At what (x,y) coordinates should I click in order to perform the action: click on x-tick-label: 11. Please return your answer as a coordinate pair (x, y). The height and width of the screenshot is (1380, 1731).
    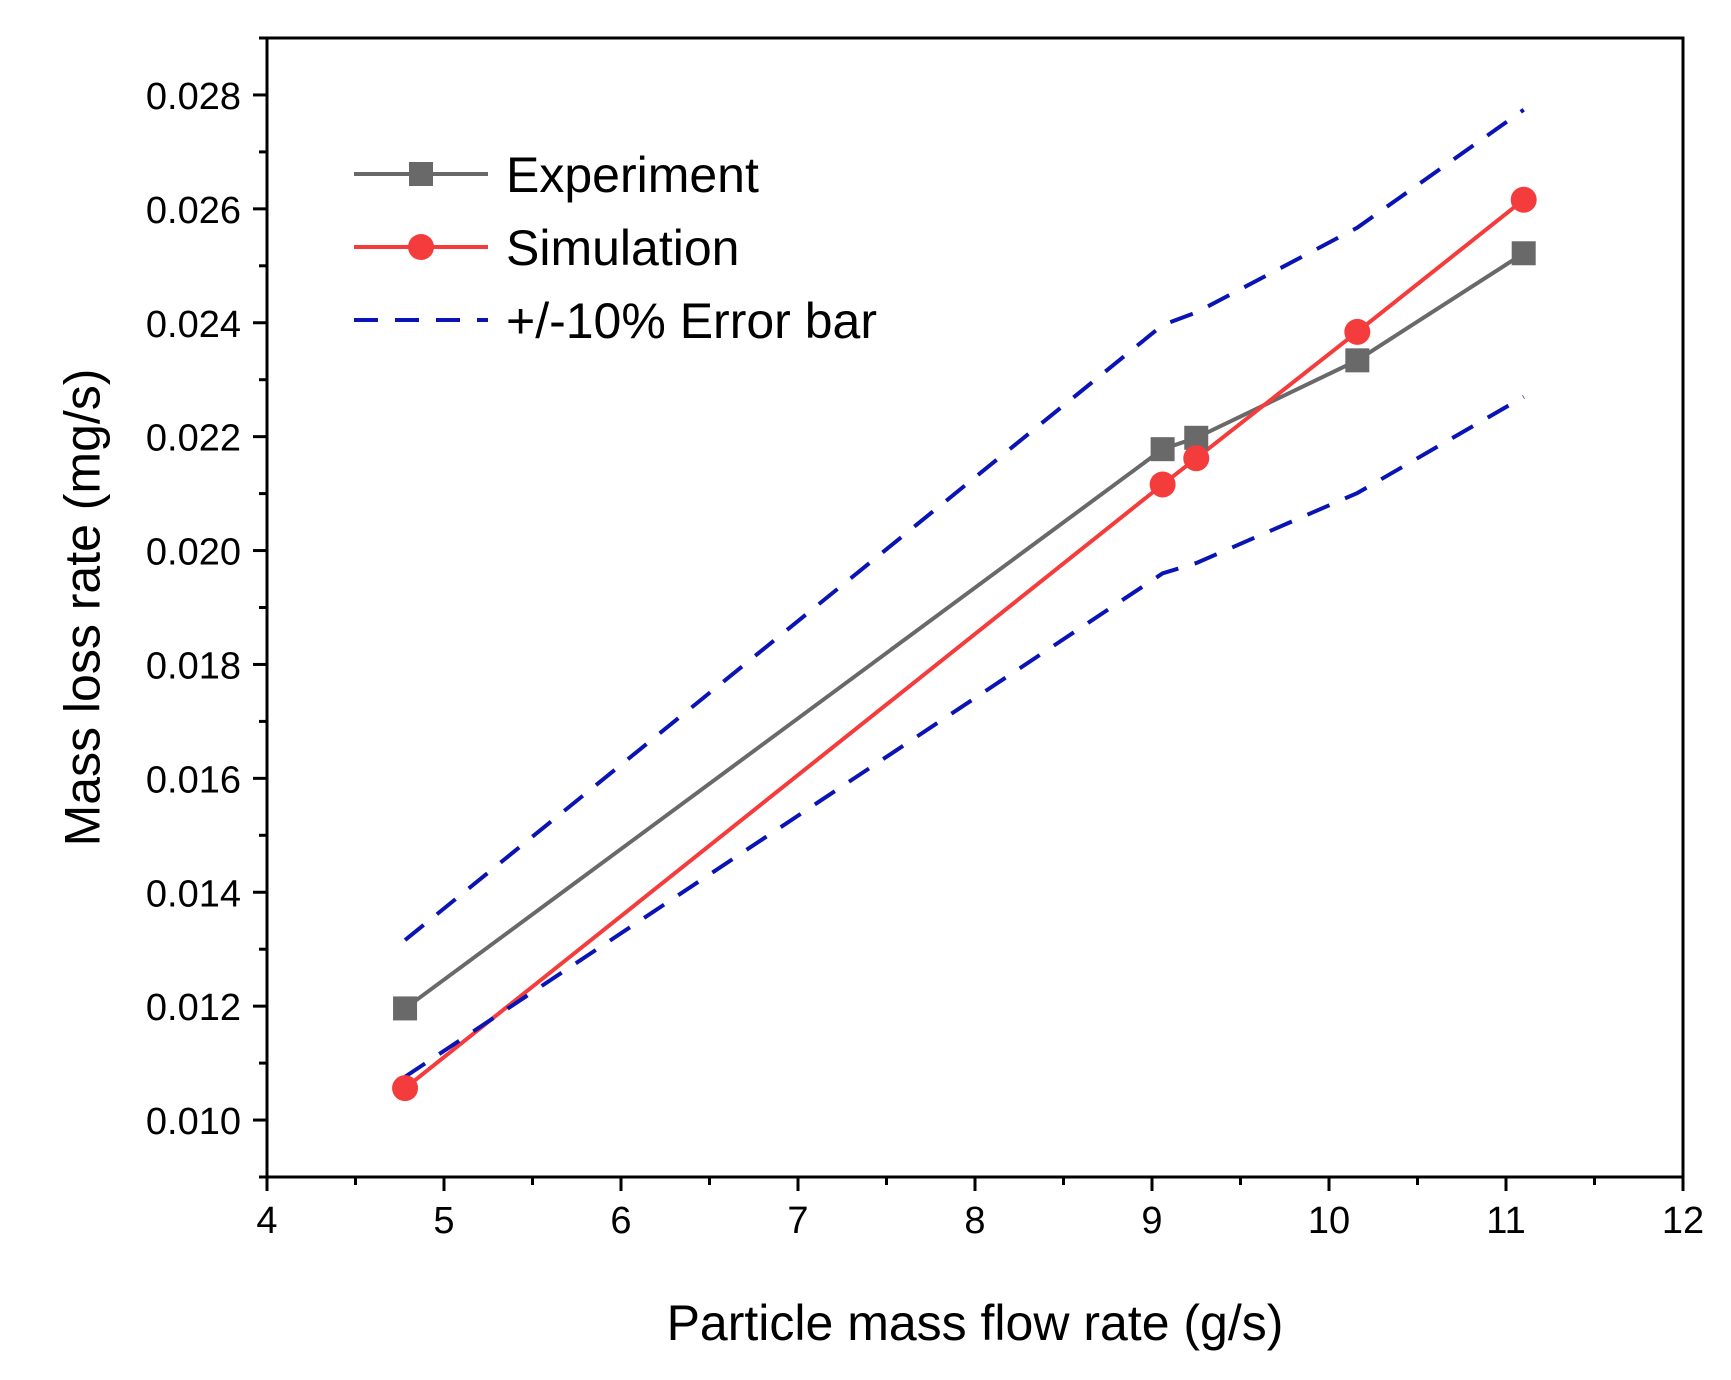
    Looking at the image, I should click on (1505, 1221).